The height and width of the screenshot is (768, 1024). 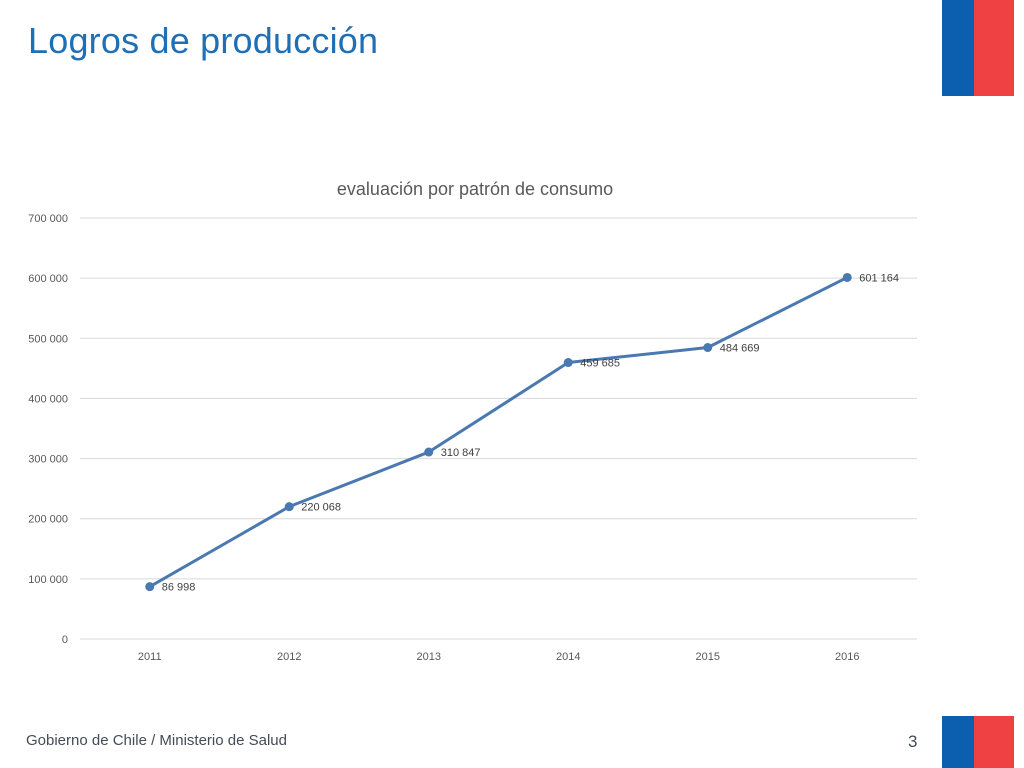 I want to click on flag-top-red, so click(x=994, y=48).